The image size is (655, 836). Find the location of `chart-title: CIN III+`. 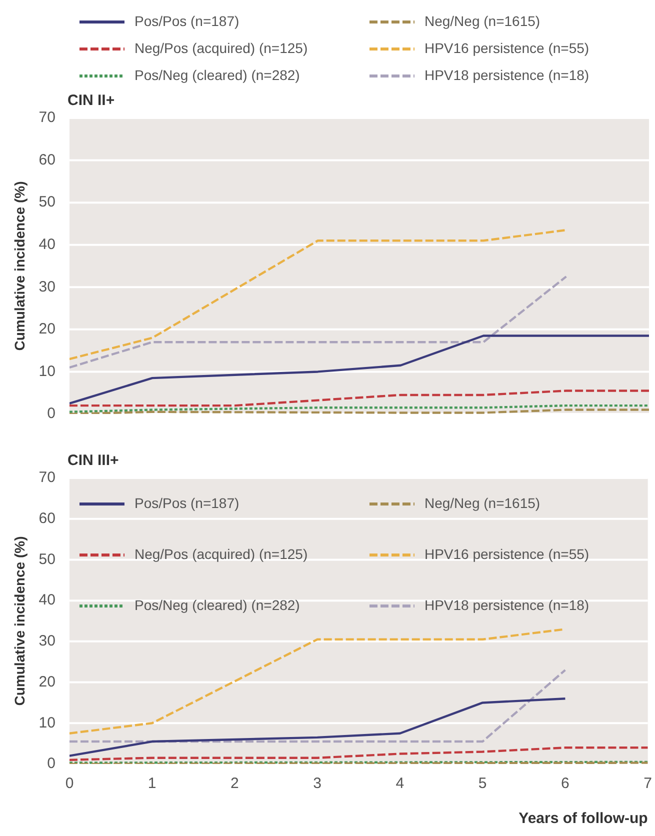

chart-title: CIN III+ is located at coordinates (93, 460).